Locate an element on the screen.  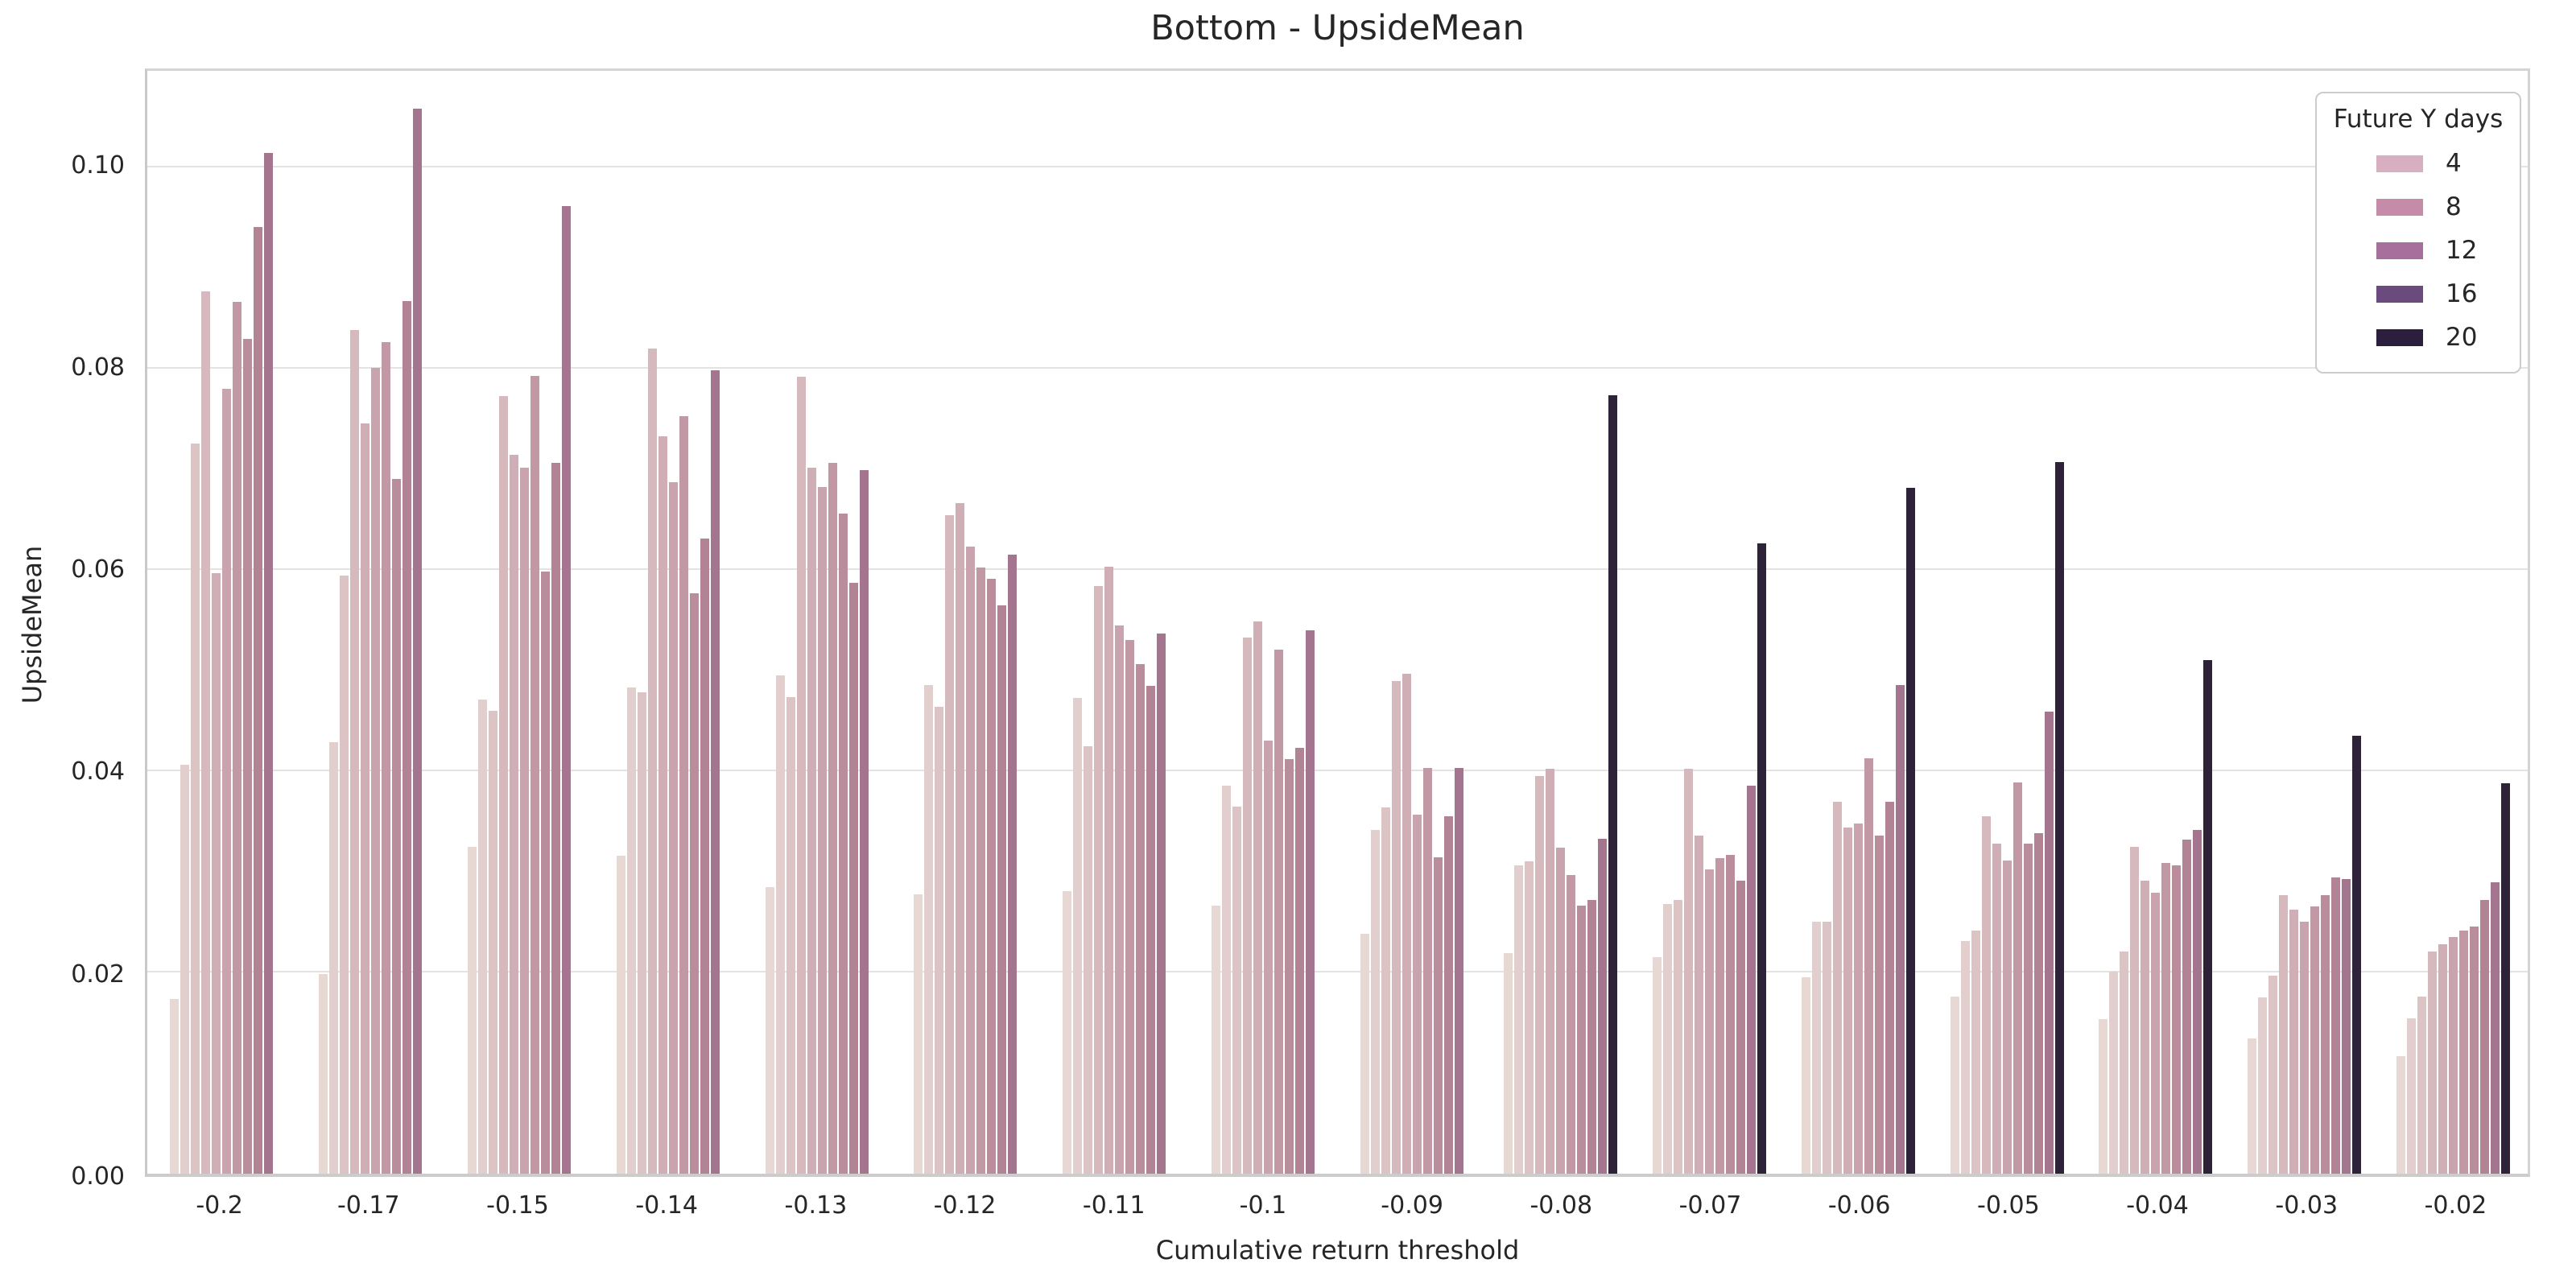
x-tick-label: -0.11 is located at coordinates (1114, 1205).